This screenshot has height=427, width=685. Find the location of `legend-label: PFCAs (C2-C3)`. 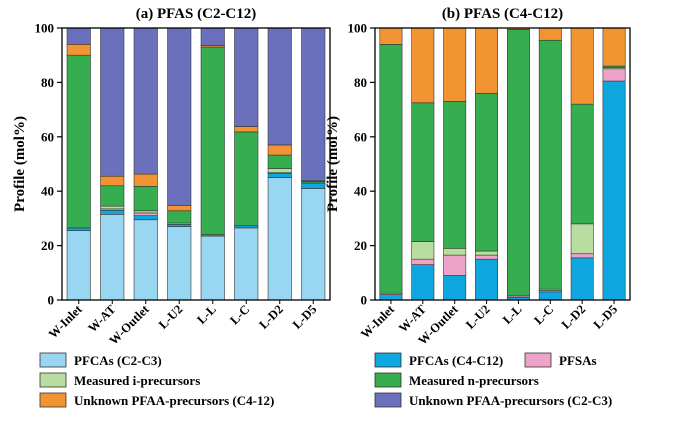

legend-label: PFCAs (C2-C3) is located at coordinates (118, 360).